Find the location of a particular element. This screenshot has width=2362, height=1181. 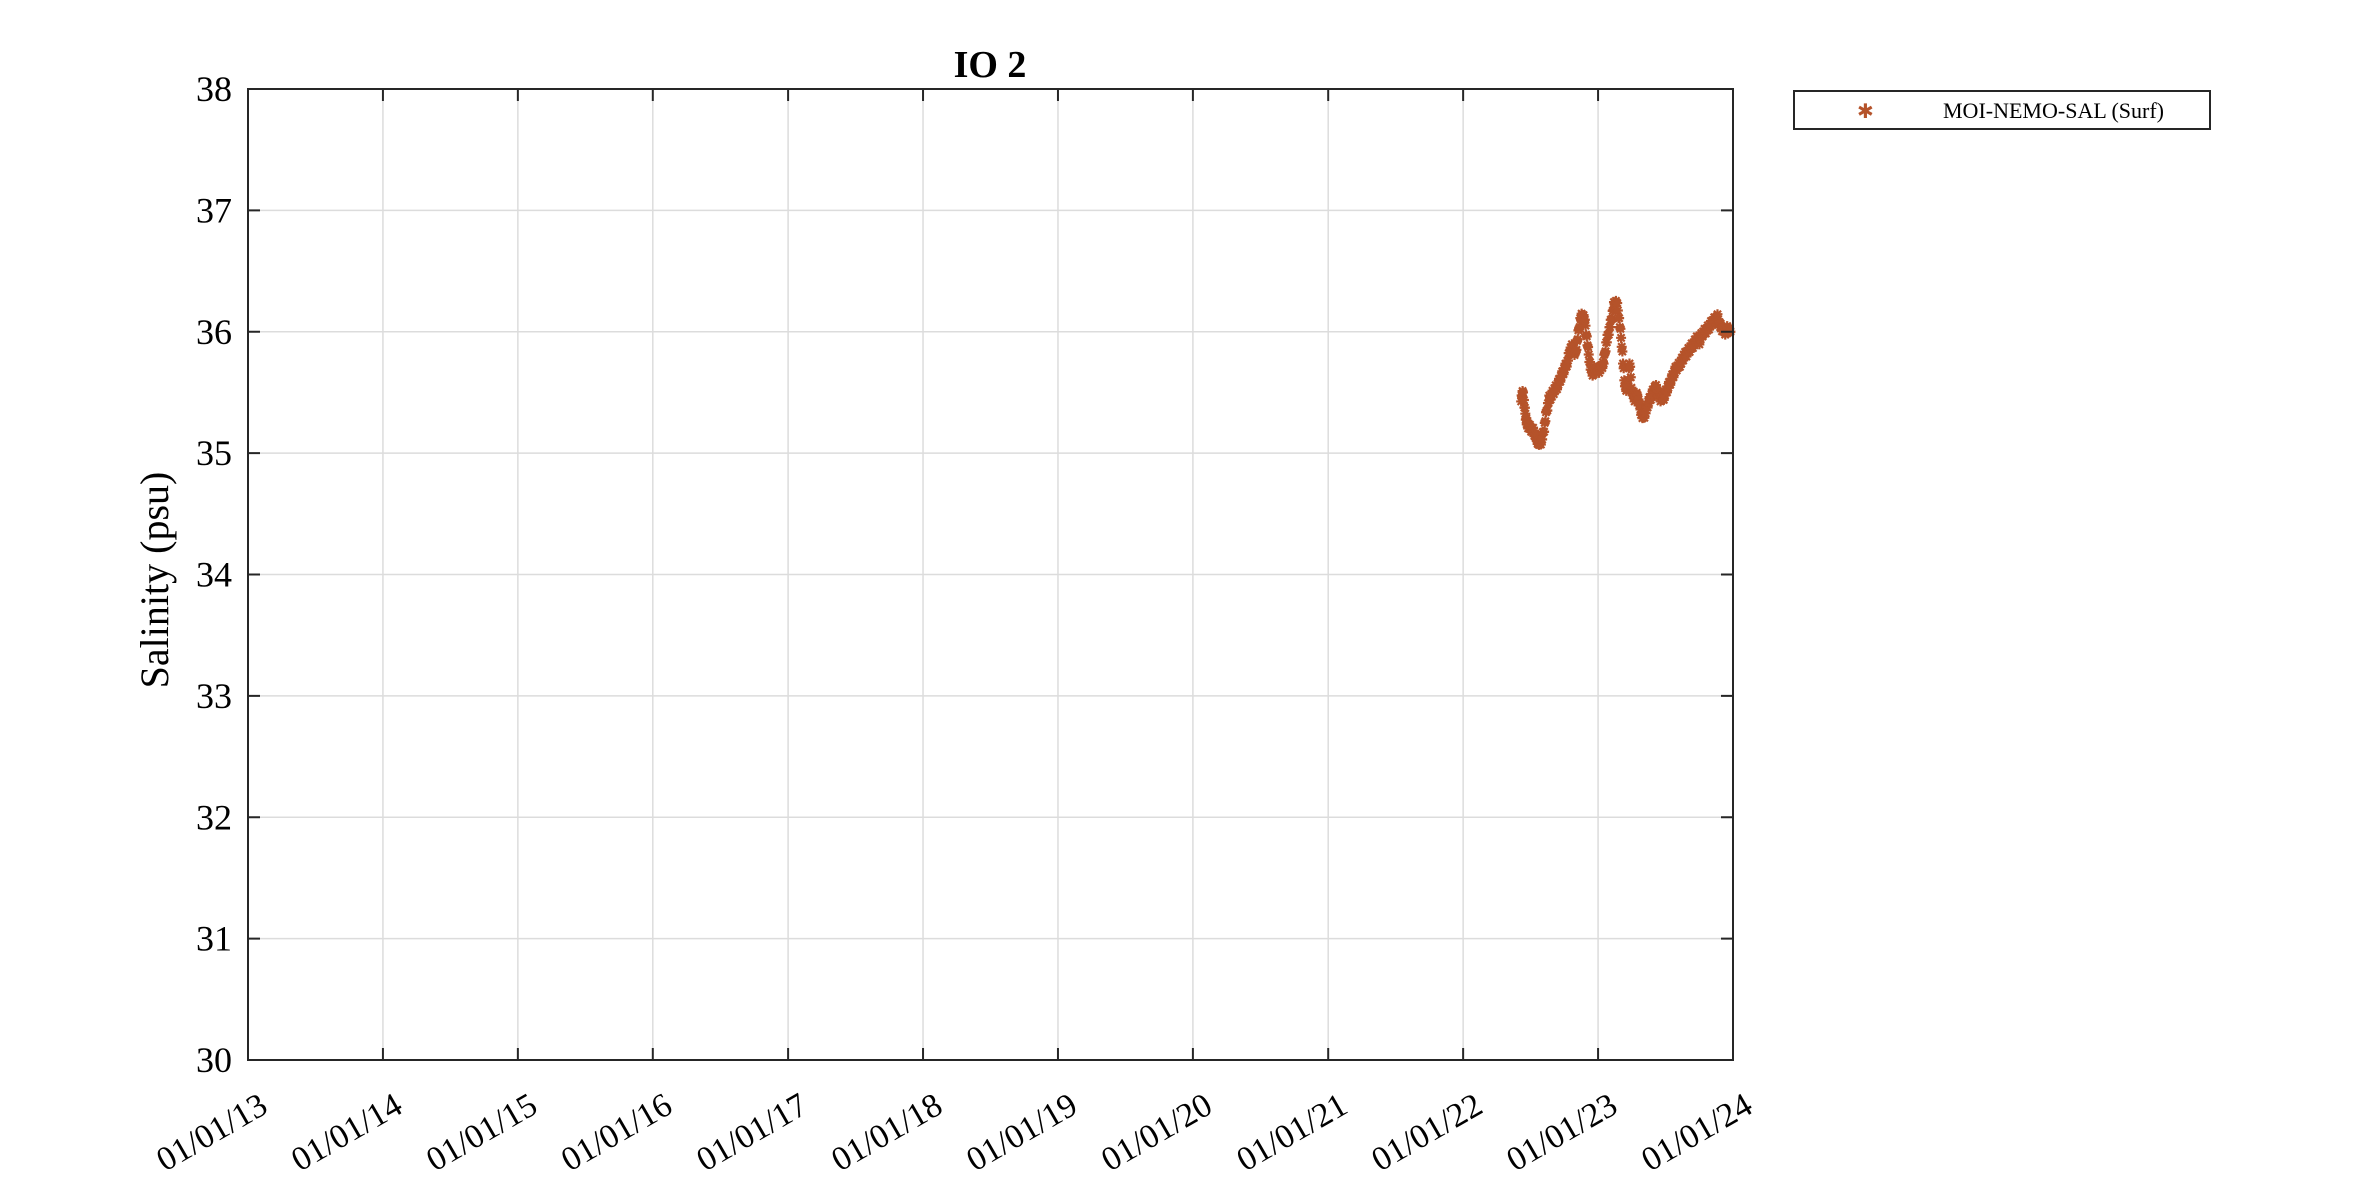

x-tick-label: 01/01/15 is located at coordinates (481, 1132).